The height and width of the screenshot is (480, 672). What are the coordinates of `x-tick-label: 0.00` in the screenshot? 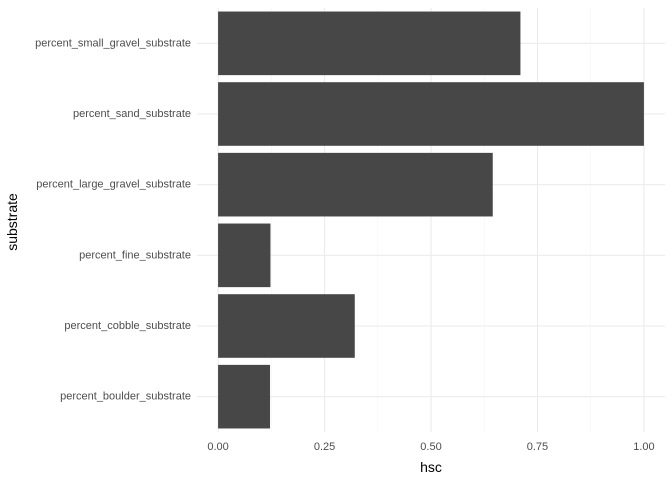 It's located at (217, 447).